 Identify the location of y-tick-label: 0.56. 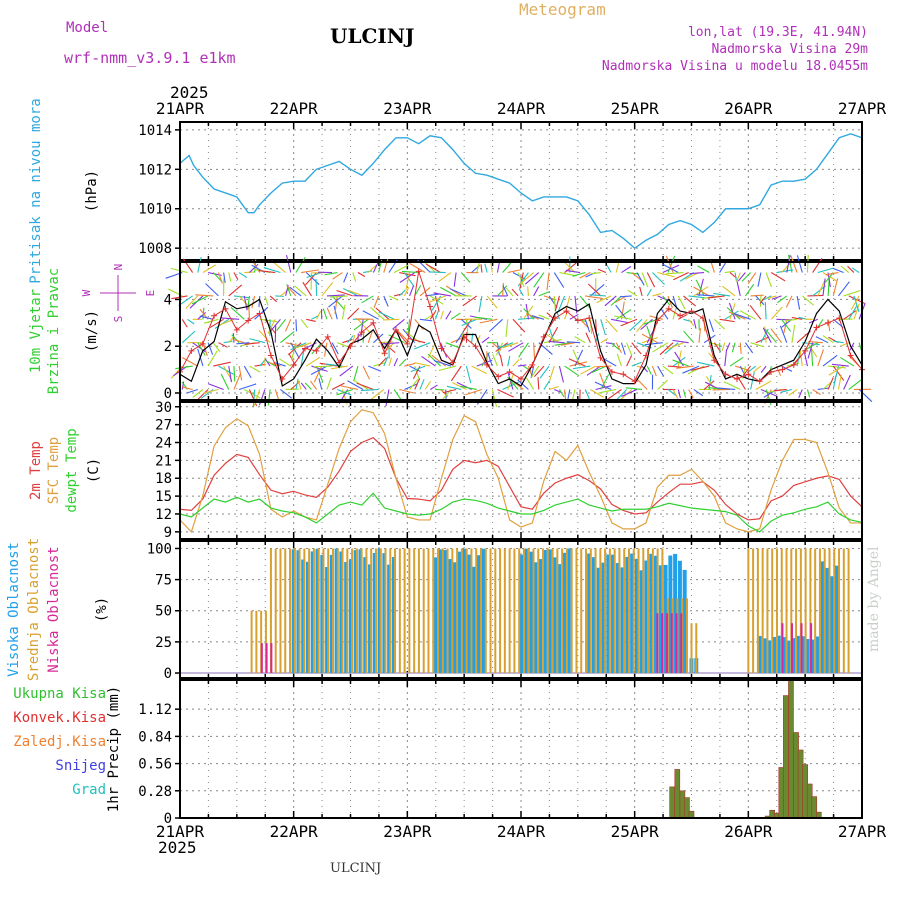
(155, 765).